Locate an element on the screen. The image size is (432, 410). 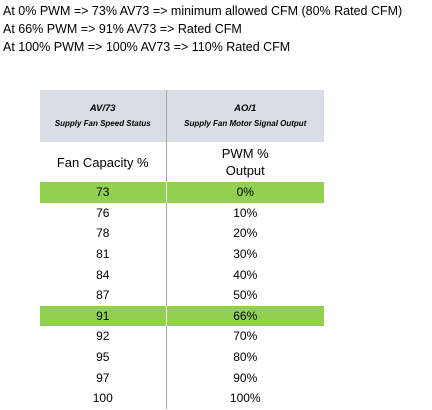
table-row: 91 66% is located at coordinates (182, 316).